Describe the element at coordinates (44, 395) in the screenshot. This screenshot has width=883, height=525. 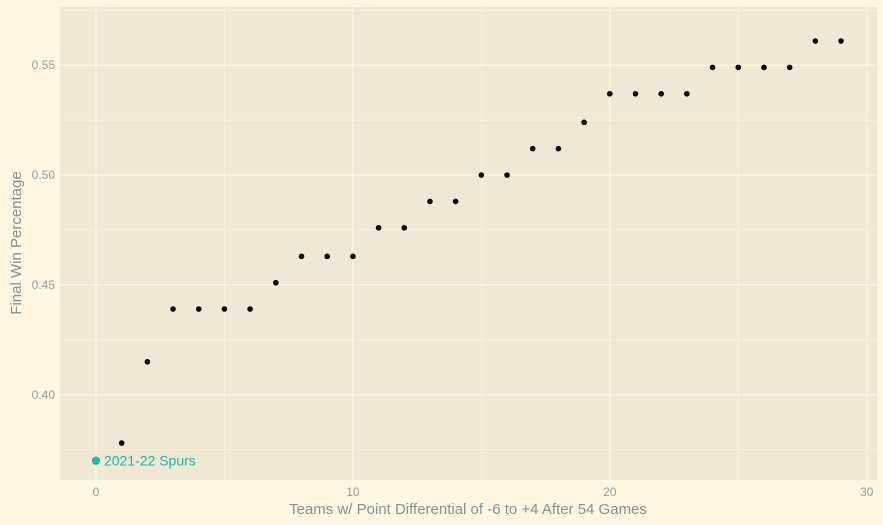
I see `y-tick-label: 0.40` at that location.